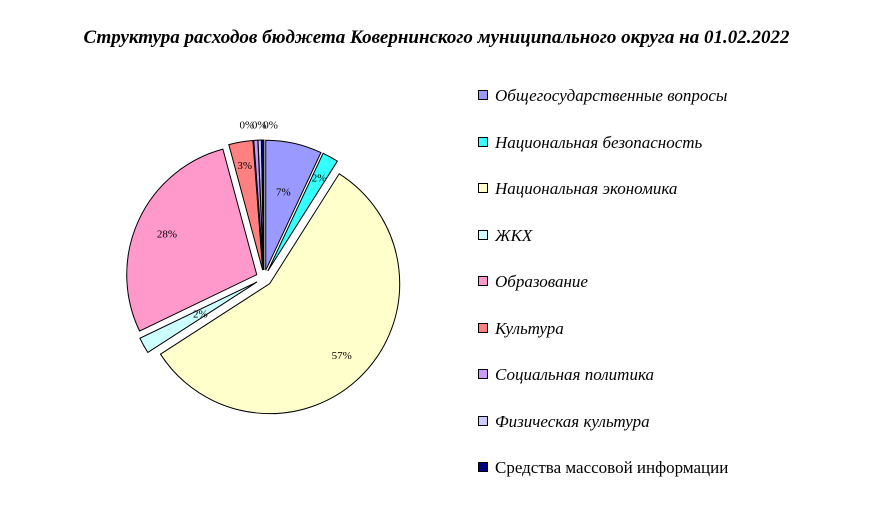 This screenshot has height=519, width=873. I want to click on legend-label: ЖКХ, so click(514, 235).